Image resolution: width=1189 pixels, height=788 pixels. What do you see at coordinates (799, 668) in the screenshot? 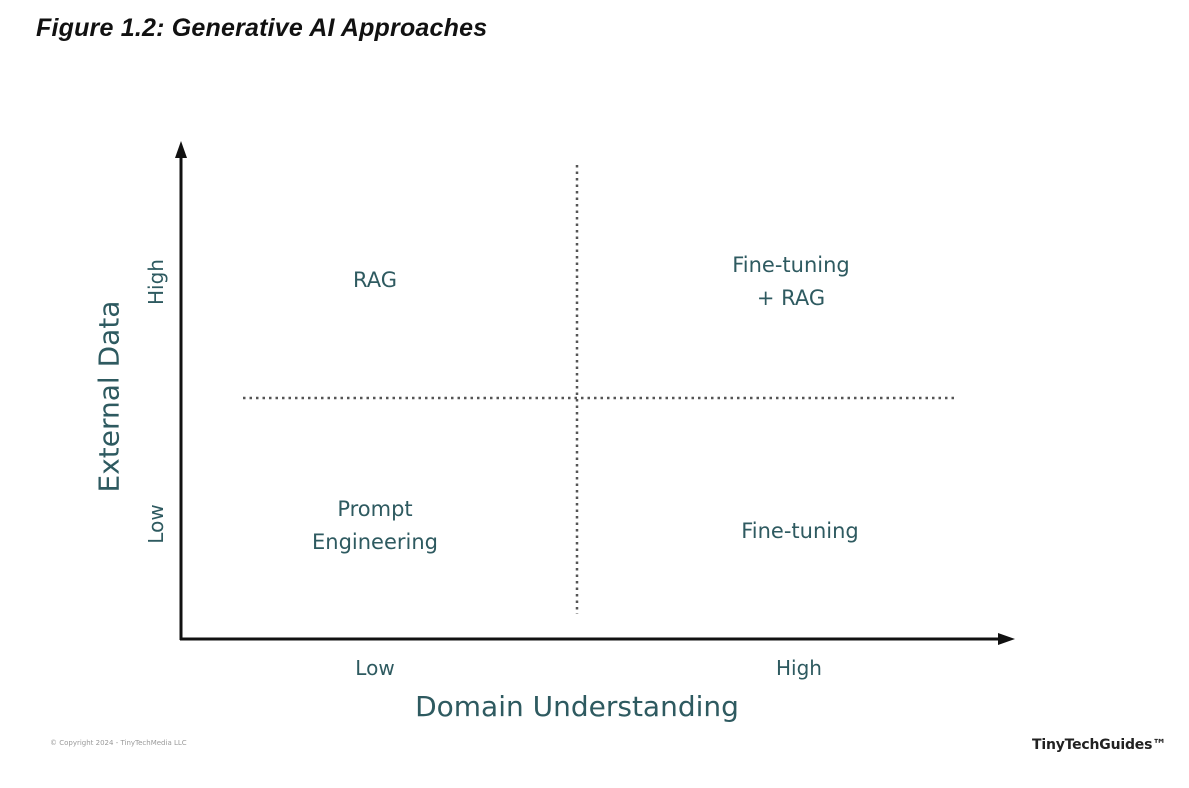
I see `x-axis-high-label: High` at bounding box center [799, 668].